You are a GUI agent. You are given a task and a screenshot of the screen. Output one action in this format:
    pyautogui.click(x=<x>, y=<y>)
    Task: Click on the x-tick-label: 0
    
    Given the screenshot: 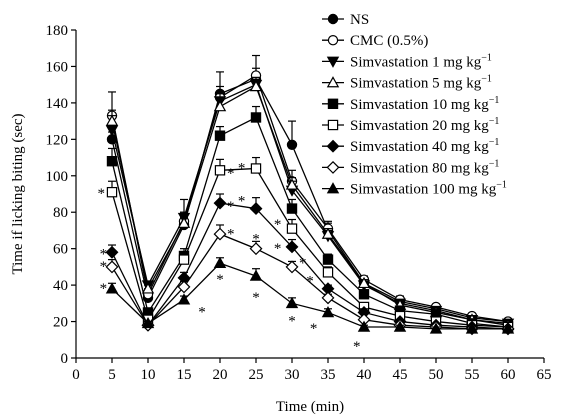 What is the action you would take?
    pyautogui.click(x=76, y=375)
    